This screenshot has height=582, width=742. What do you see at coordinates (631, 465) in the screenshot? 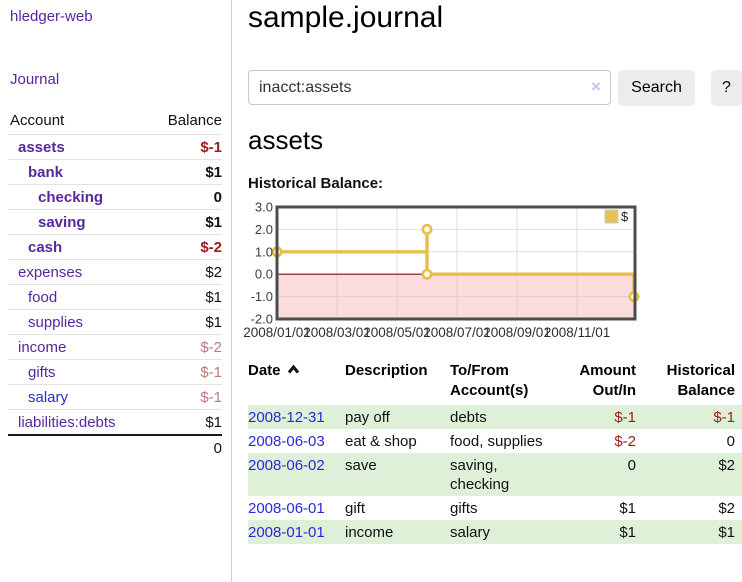
I see `transaction-amount: 0` at bounding box center [631, 465].